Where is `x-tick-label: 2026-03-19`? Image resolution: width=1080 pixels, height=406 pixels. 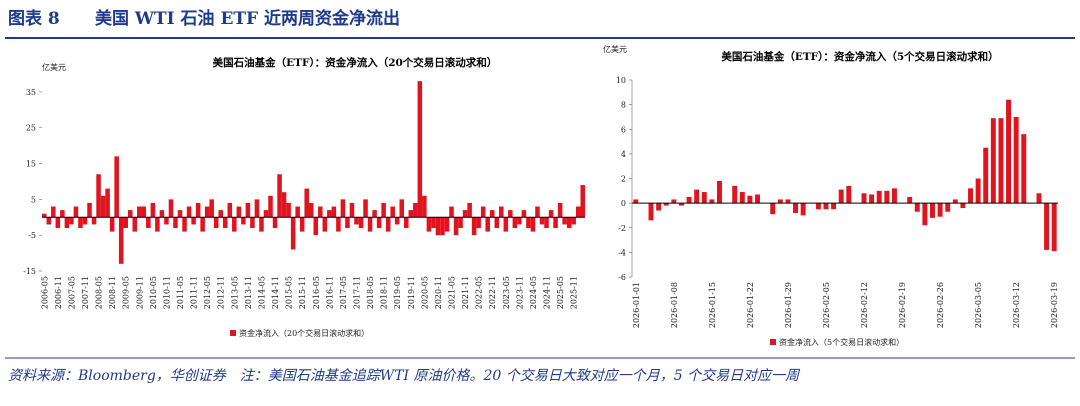
x-tick-label: 2026-03-19 is located at coordinates (1054, 305).